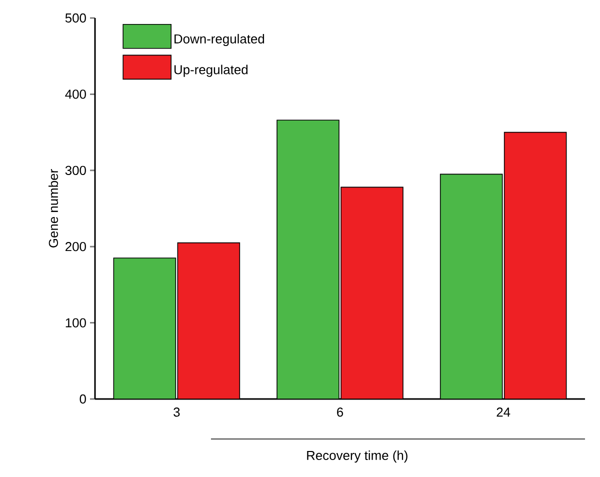 Image resolution: width=600 pixels, height=477 pixels. I want to click on x-tick-label: 3, so click(177, 412).